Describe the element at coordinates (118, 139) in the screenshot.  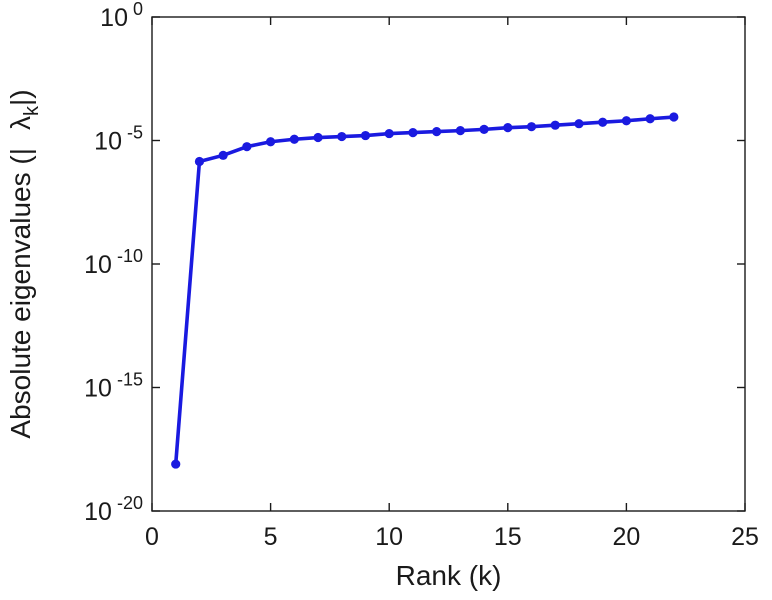
I see `y-tick-label: 10 -5` at that location.